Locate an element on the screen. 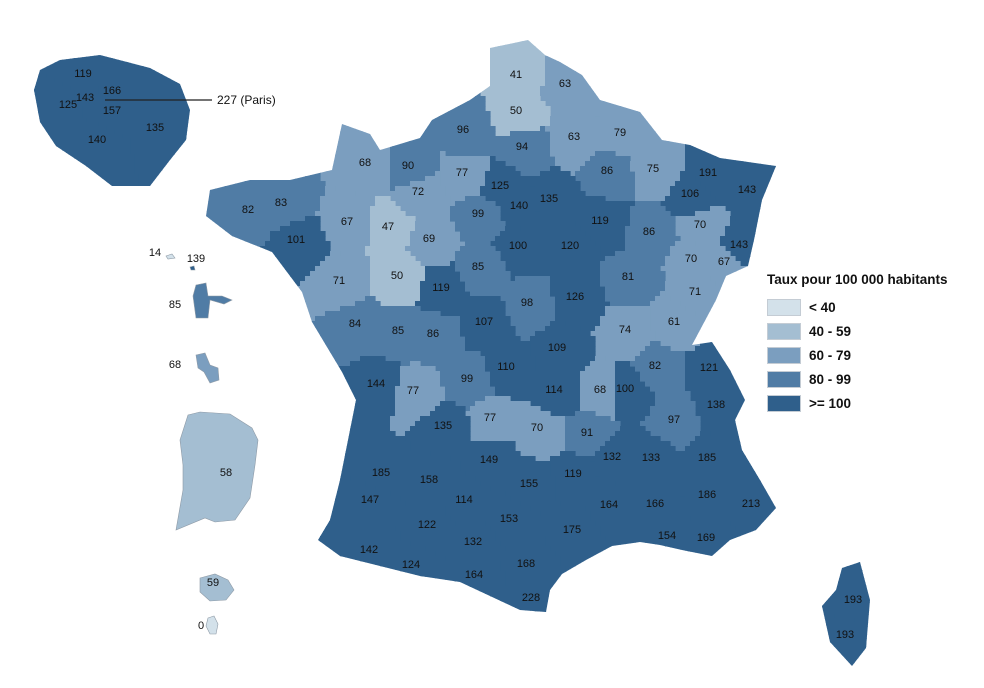 Image resolution: width=984 pixels, height=688 pixels. department-value-label: 213 is located at coordinates (751, 504).